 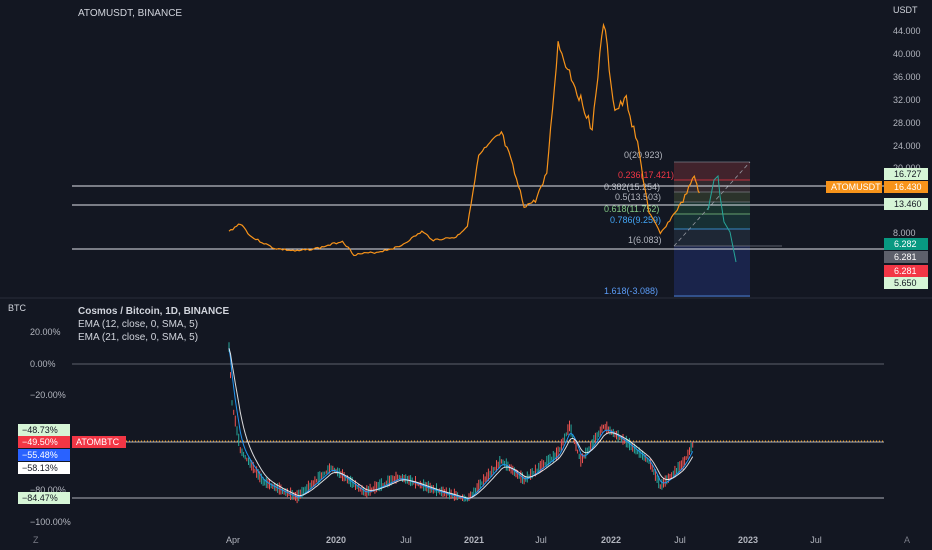 What do you see at coordinates (233, 540) in the screenshot?
I see `x-axis-tick: Apr` at bounding box center [233, 540].